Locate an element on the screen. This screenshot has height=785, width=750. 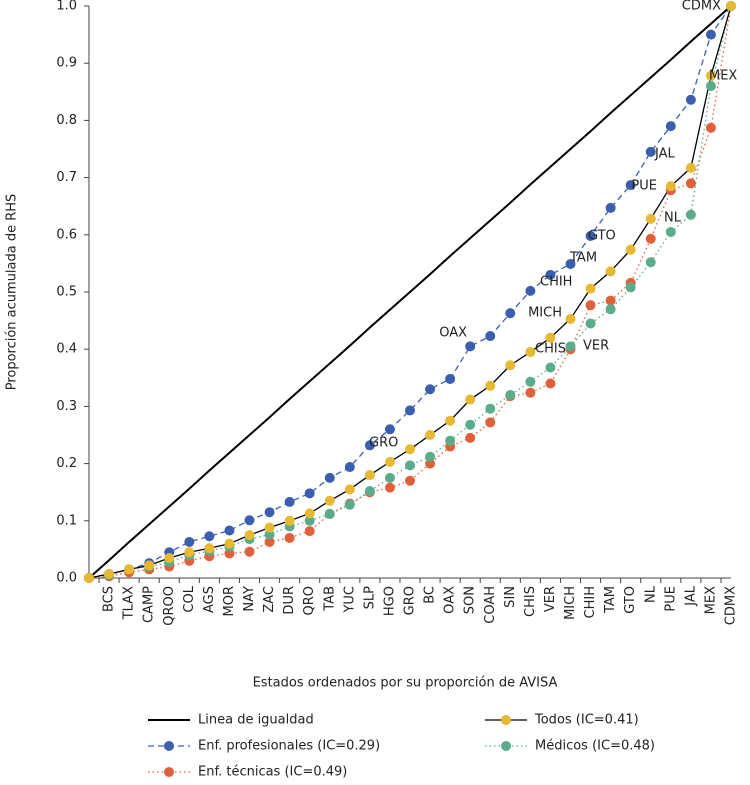
x-tick-label: SON is located at coordinates (470, 600).